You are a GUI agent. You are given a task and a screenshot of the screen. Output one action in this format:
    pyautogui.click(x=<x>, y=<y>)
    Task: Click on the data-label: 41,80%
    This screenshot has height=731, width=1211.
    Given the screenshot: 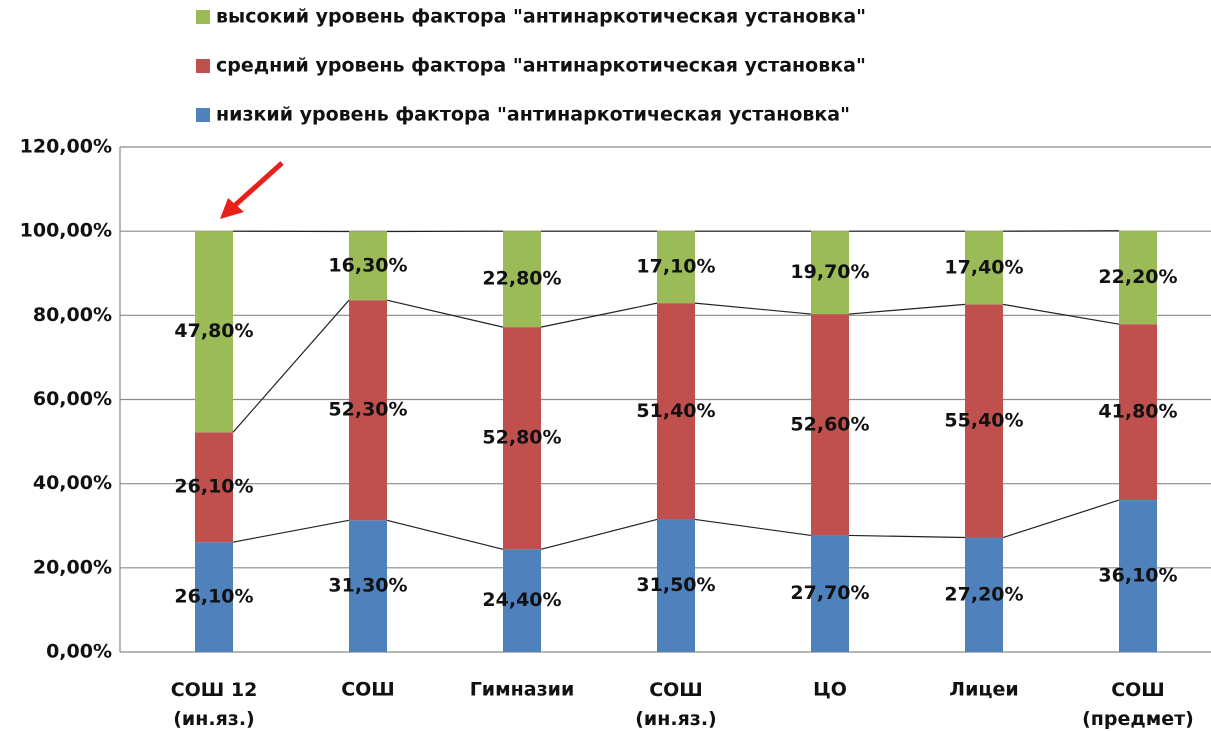 What is the action you would take?
    pyautogui.click(x=1137, y=412)
    